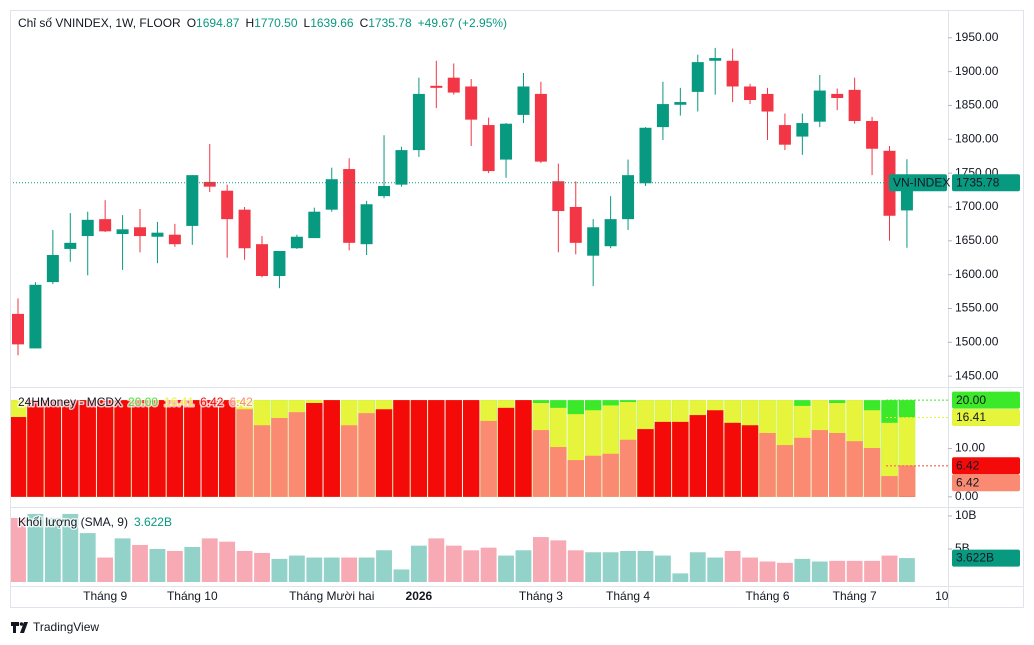  What do you see at coordinates (66, 627) in the screenshot?
I see `brand-name: TradingView` at bounding box center [66, 627].